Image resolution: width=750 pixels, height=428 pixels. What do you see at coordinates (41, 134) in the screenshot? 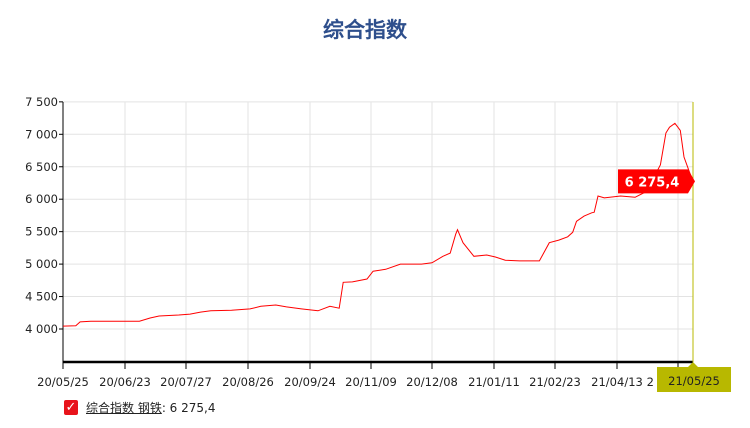
I see `y-tick-label: 7 000` at bounding box center [41, 134].